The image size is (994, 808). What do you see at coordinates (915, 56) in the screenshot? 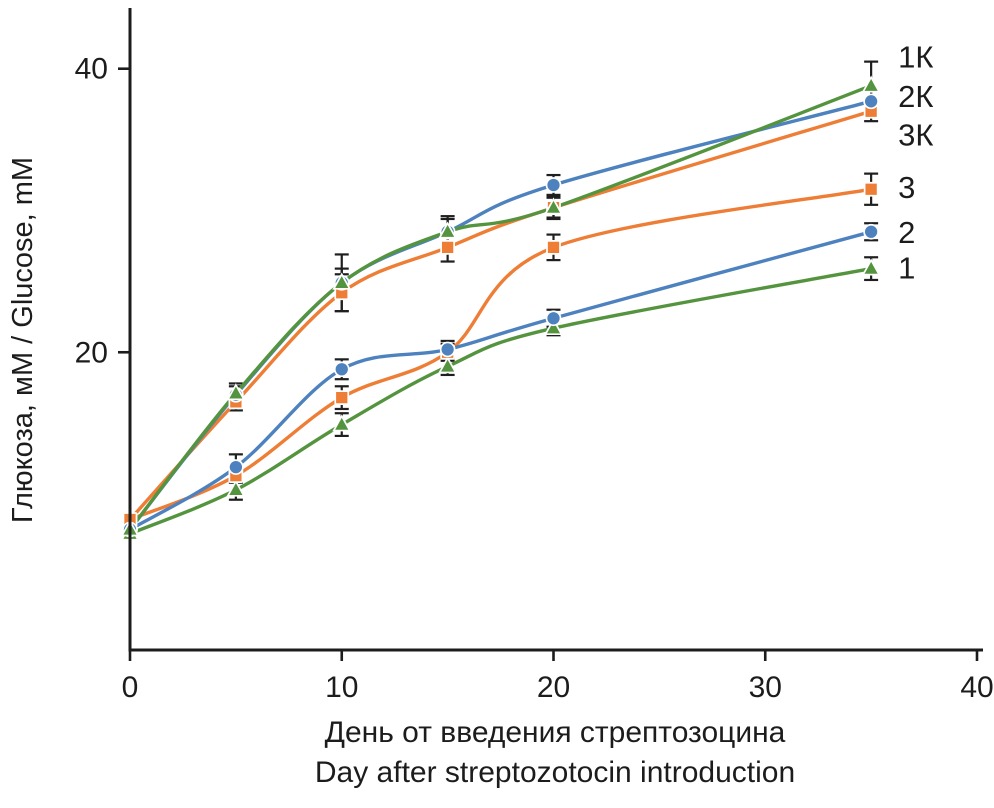
I see `series-label-1К: 1К` at bounding box center [915, 56].